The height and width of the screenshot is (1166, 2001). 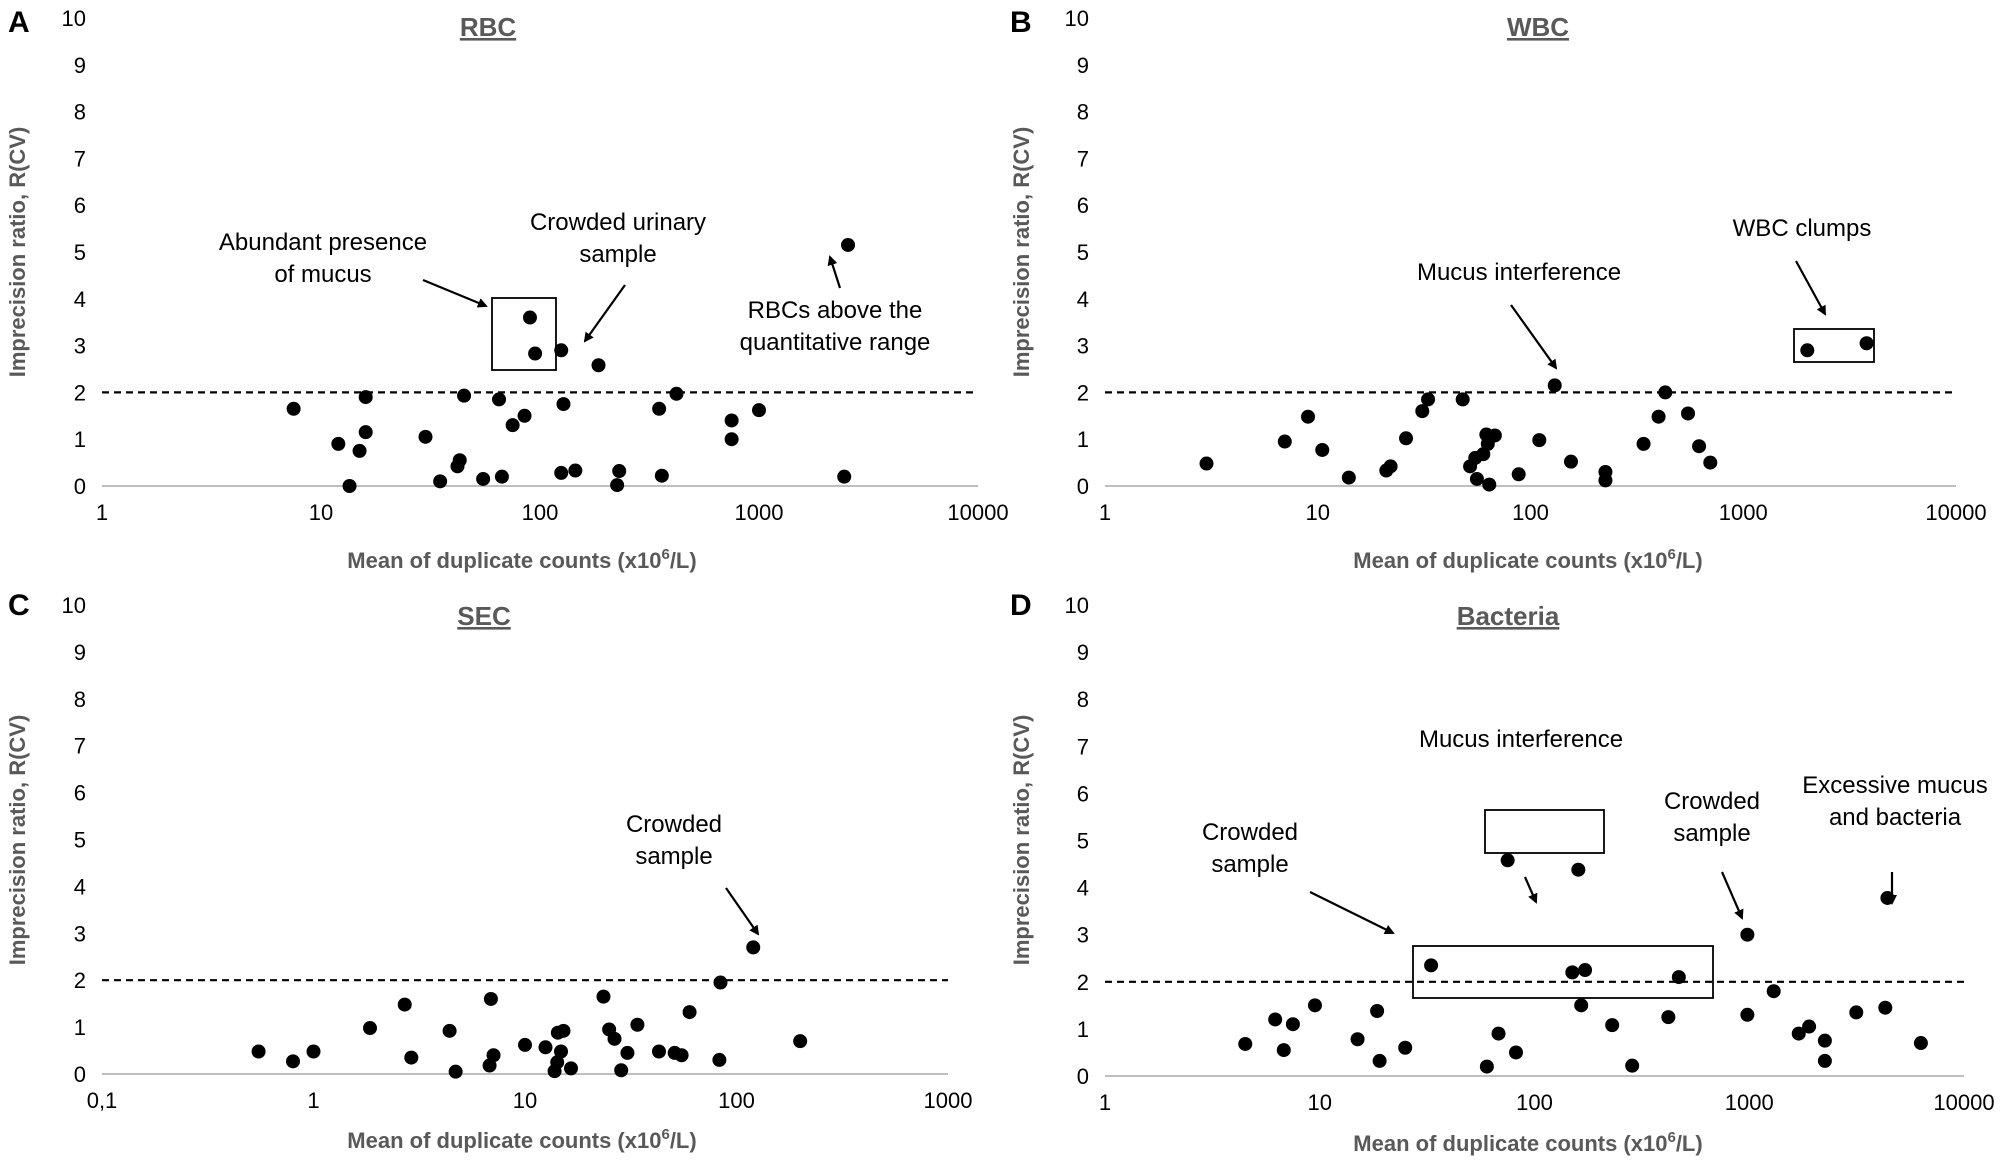 What do you see at coordinates (1563, 972) in the screenshot?
I see `annotation-box` at bounding box center [1563, 972].